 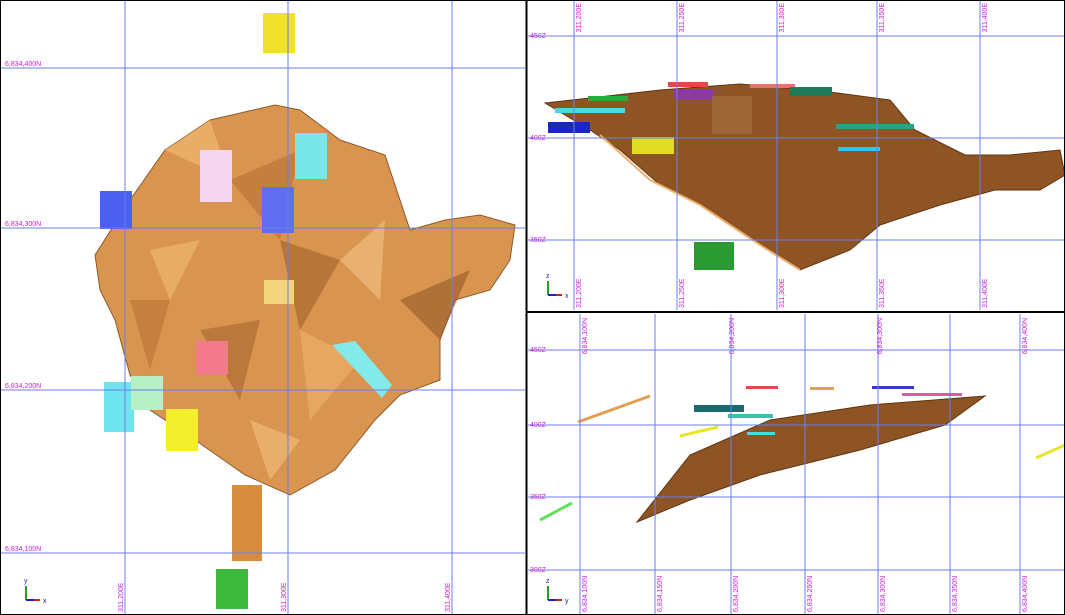 I want to click on grid-label: 300Z, so click(x=538, y=570).